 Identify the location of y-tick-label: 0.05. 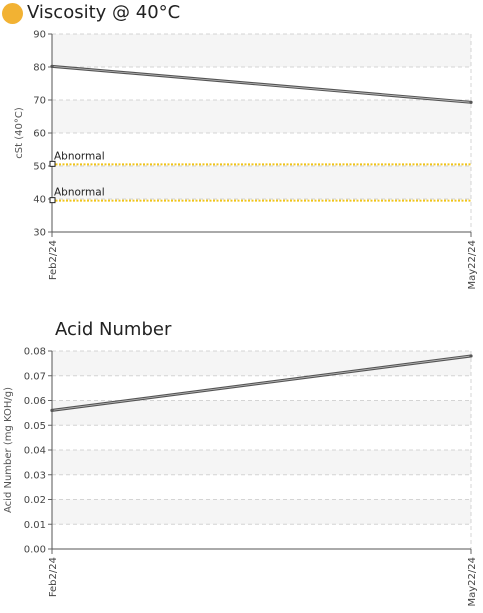
(35, 426).